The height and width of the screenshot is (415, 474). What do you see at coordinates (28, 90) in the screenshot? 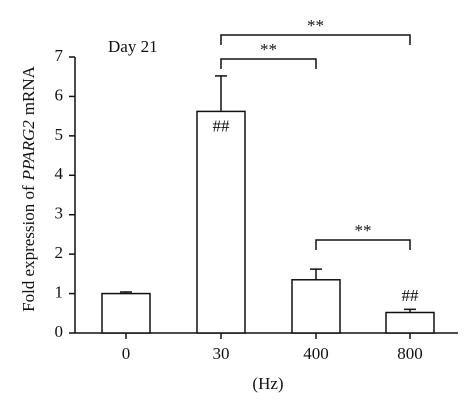
I see `y-axis-label-part: mRNA` at bounding box center [28, 90].